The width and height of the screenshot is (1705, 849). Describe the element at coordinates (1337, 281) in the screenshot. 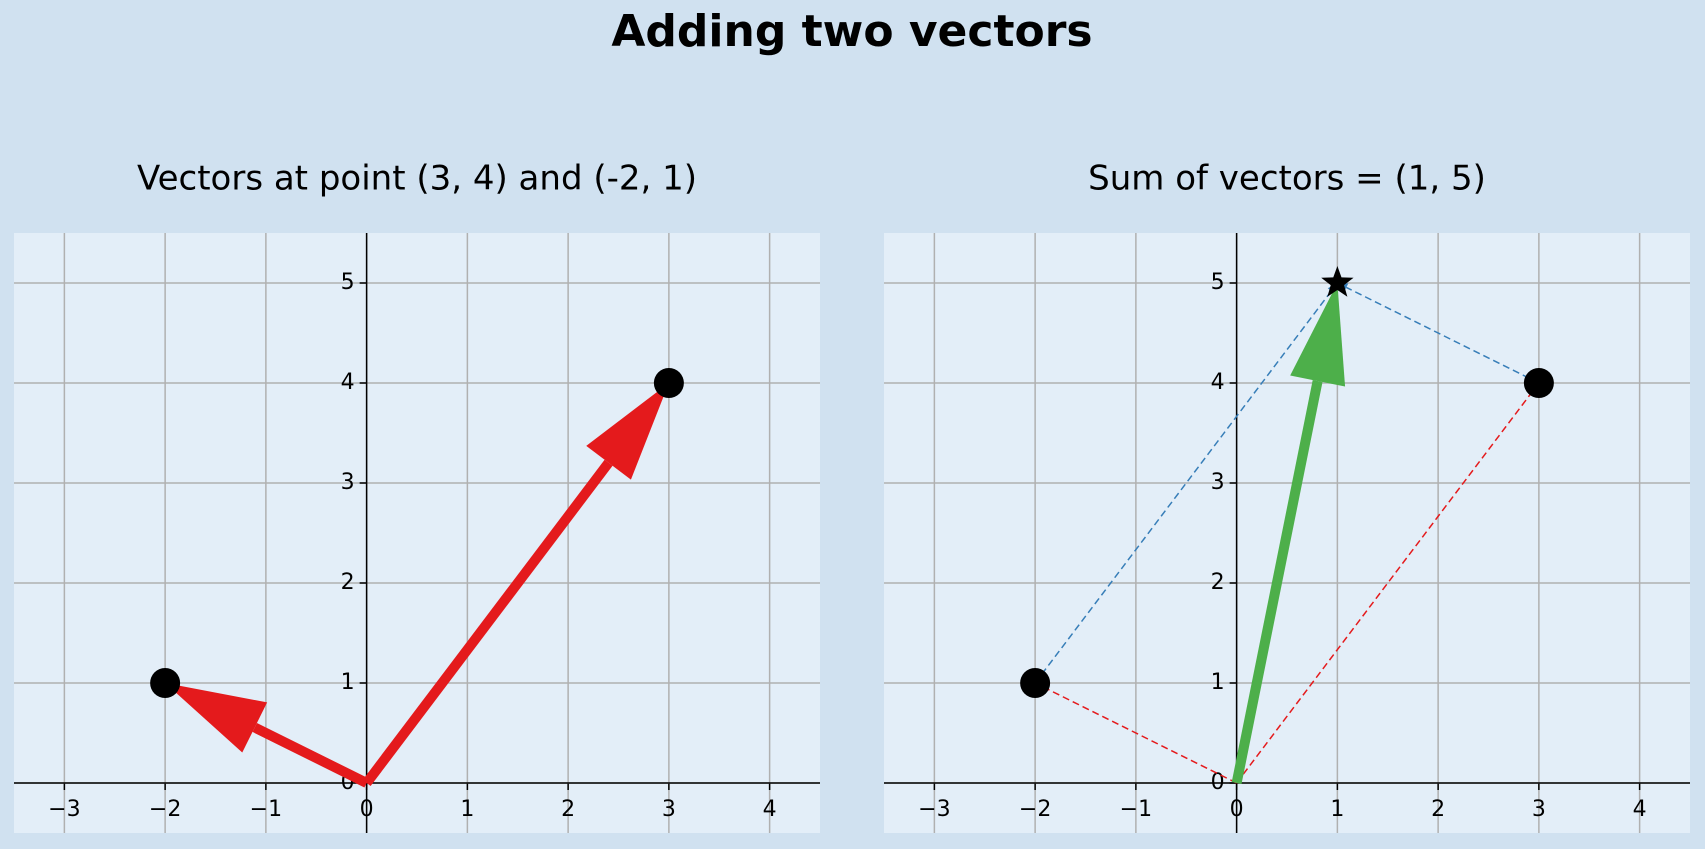

I see `point-star` at that location.